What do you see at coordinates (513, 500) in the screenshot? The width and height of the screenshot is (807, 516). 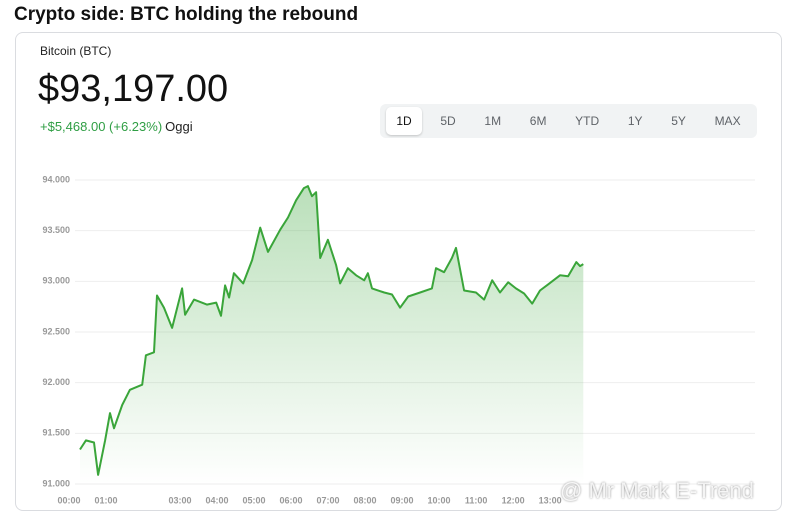 I see `x-tick-label: 12:00` at bounding box center [513, 500].